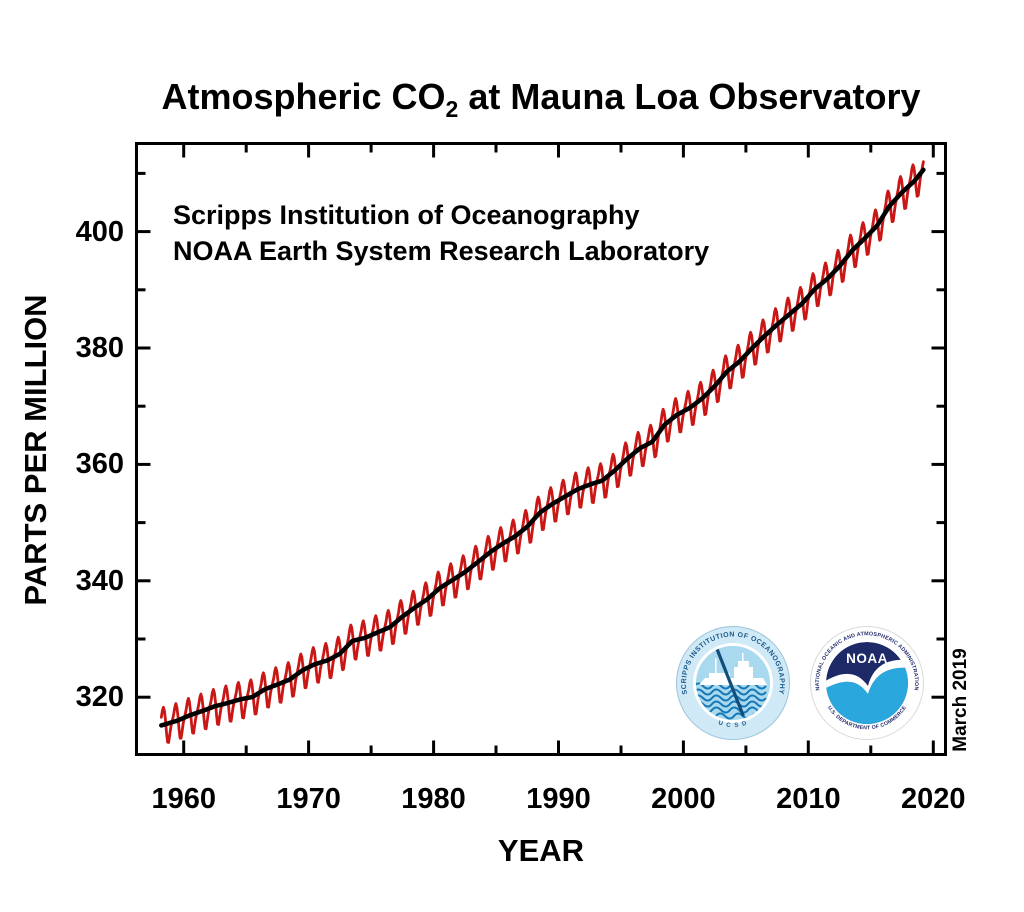  I want to click on seagull-icon, so click(867, 676).